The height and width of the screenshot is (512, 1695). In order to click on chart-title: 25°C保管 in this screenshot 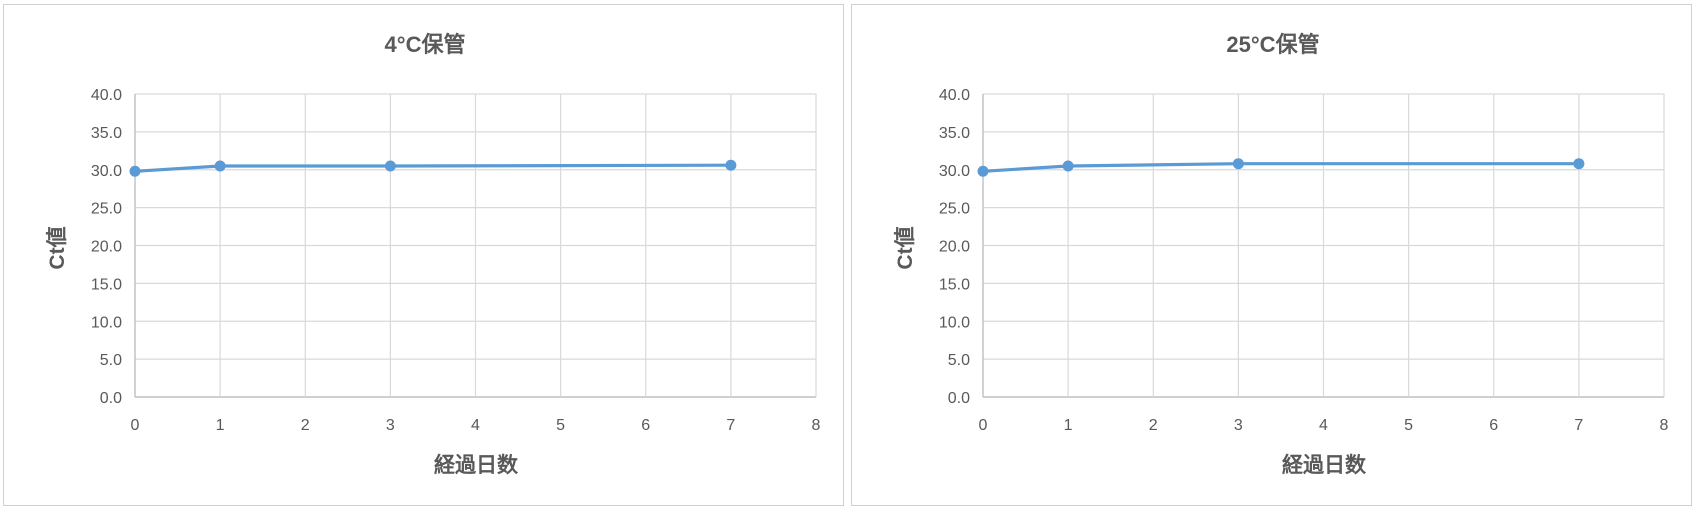, I will do `click(1272, 44)`.